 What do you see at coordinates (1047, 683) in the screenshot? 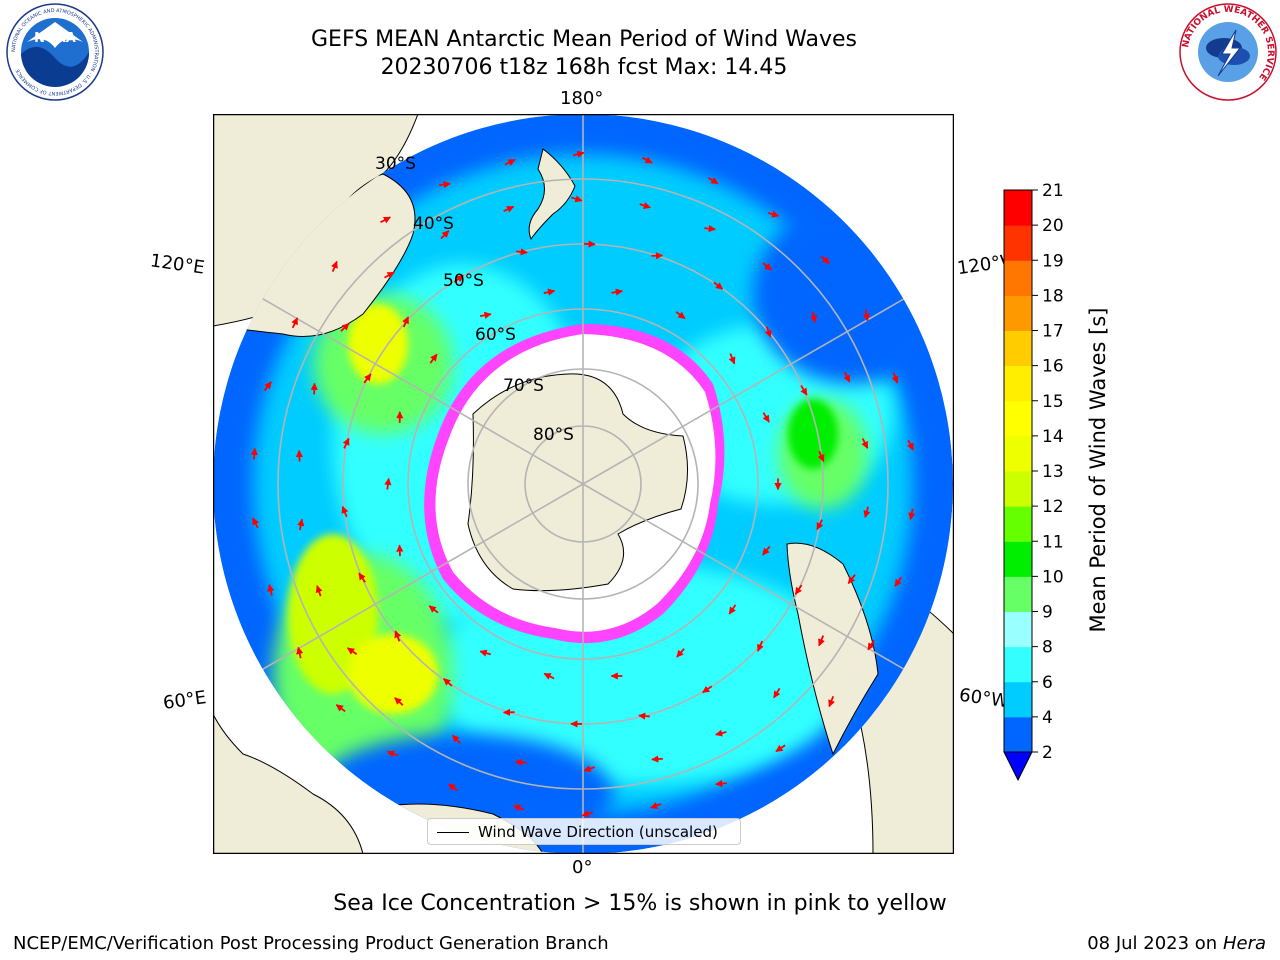
I see `colorbar-tick-label: 6` at bounding box center [1047, 683].